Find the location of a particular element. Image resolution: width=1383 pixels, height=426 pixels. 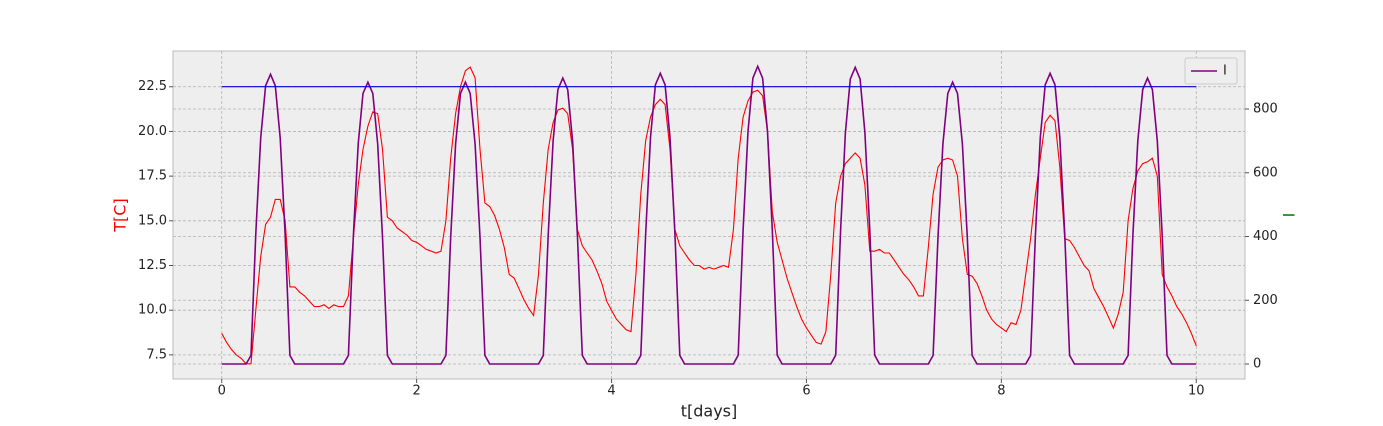

y-tick-label: 12.5 is located at coordinates (152, 265).